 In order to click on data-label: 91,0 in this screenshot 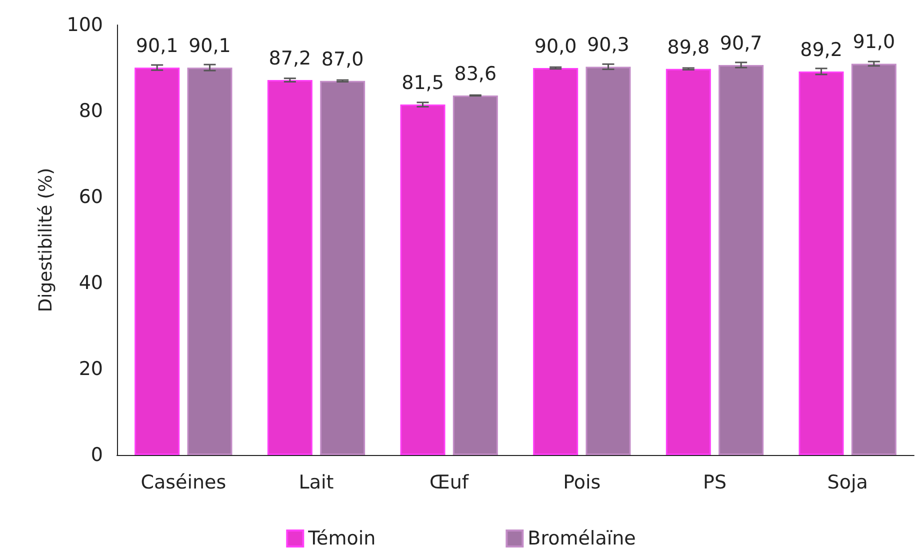, I will do `click(874, 42)`.